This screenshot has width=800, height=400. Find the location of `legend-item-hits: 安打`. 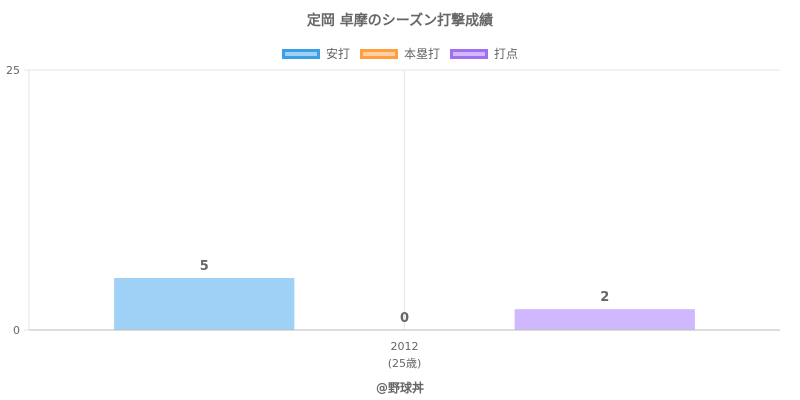

legend-item-hits: 安打 is located at coordinates (315, 53).